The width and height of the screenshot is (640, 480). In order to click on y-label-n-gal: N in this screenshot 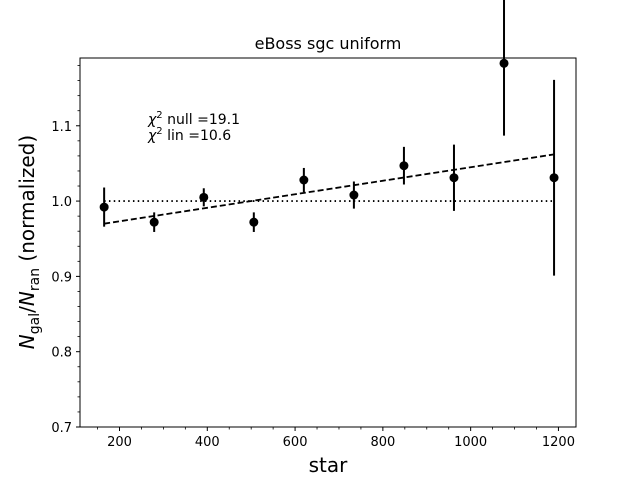, I will do `click(27, 341)`.